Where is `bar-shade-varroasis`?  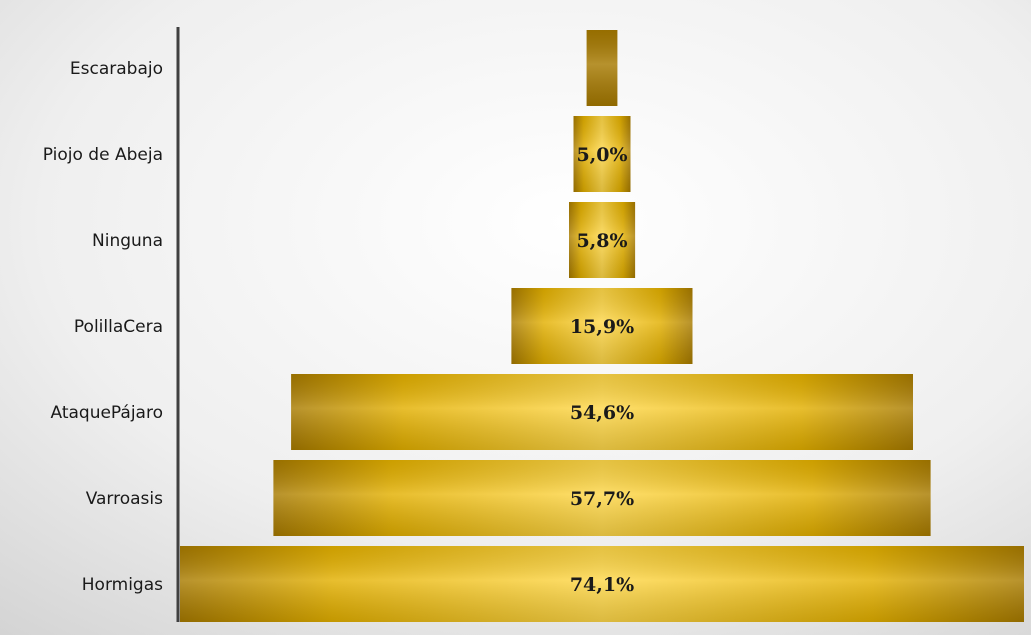
bar-shade-varroasis is located at coordinates (602, 498).